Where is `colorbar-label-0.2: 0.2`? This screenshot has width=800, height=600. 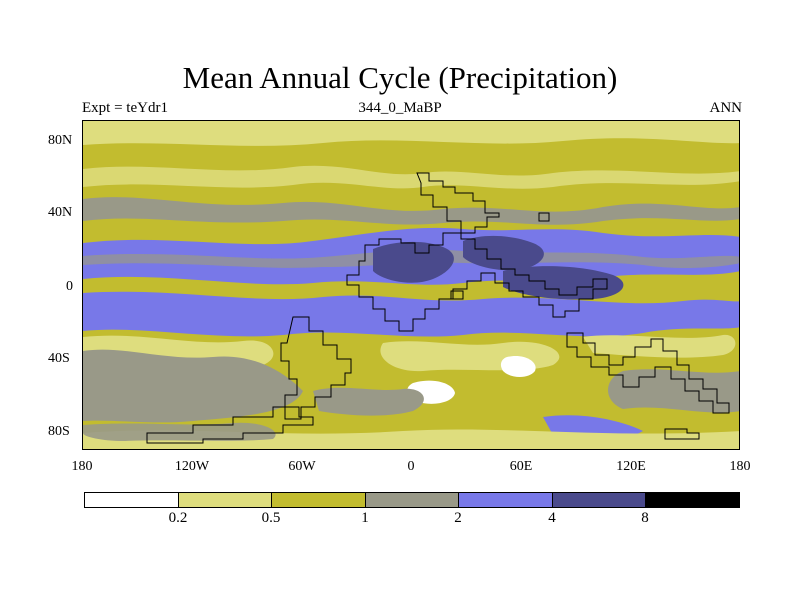 colorbar-label-0.2: 0.2 is located at coordinates (178, 518).